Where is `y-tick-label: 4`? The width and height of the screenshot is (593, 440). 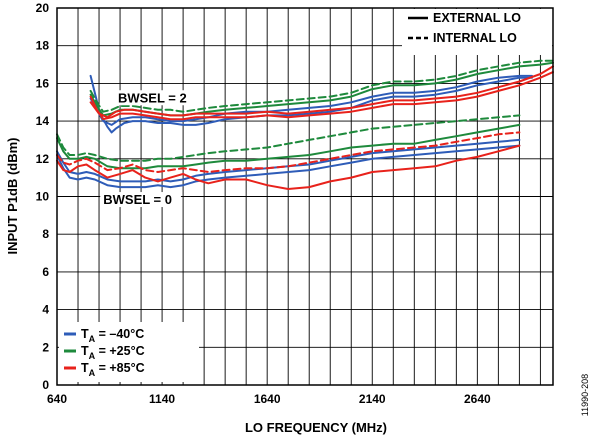
y-tick-label: 4 is located at coordinates (45, 310).